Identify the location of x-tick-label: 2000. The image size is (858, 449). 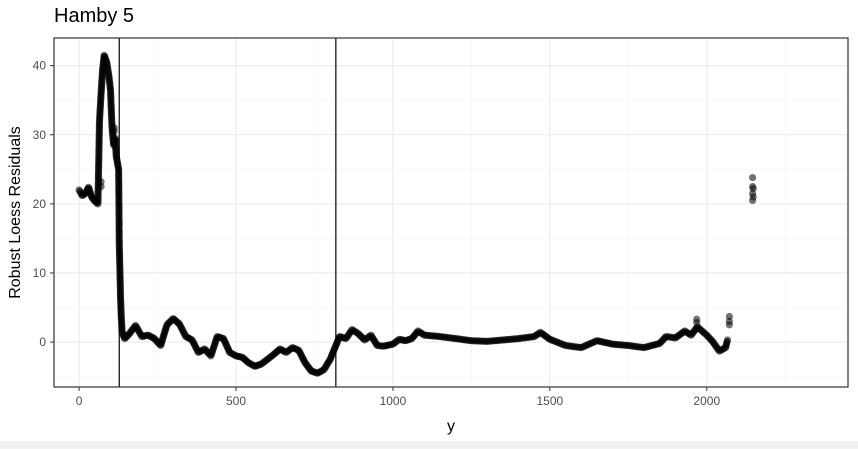
(706, 401).